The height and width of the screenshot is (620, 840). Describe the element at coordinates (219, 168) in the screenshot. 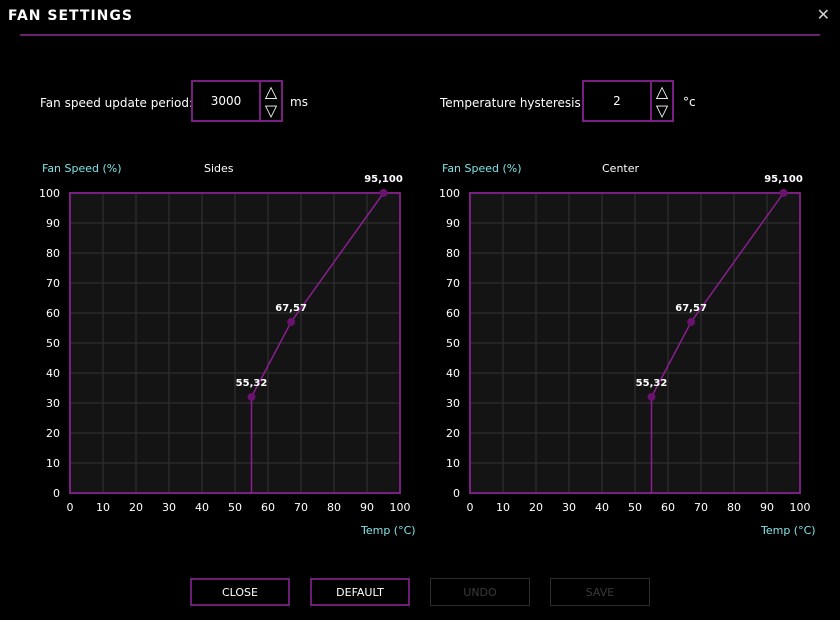

I see `chart-title: Sides` at that location.